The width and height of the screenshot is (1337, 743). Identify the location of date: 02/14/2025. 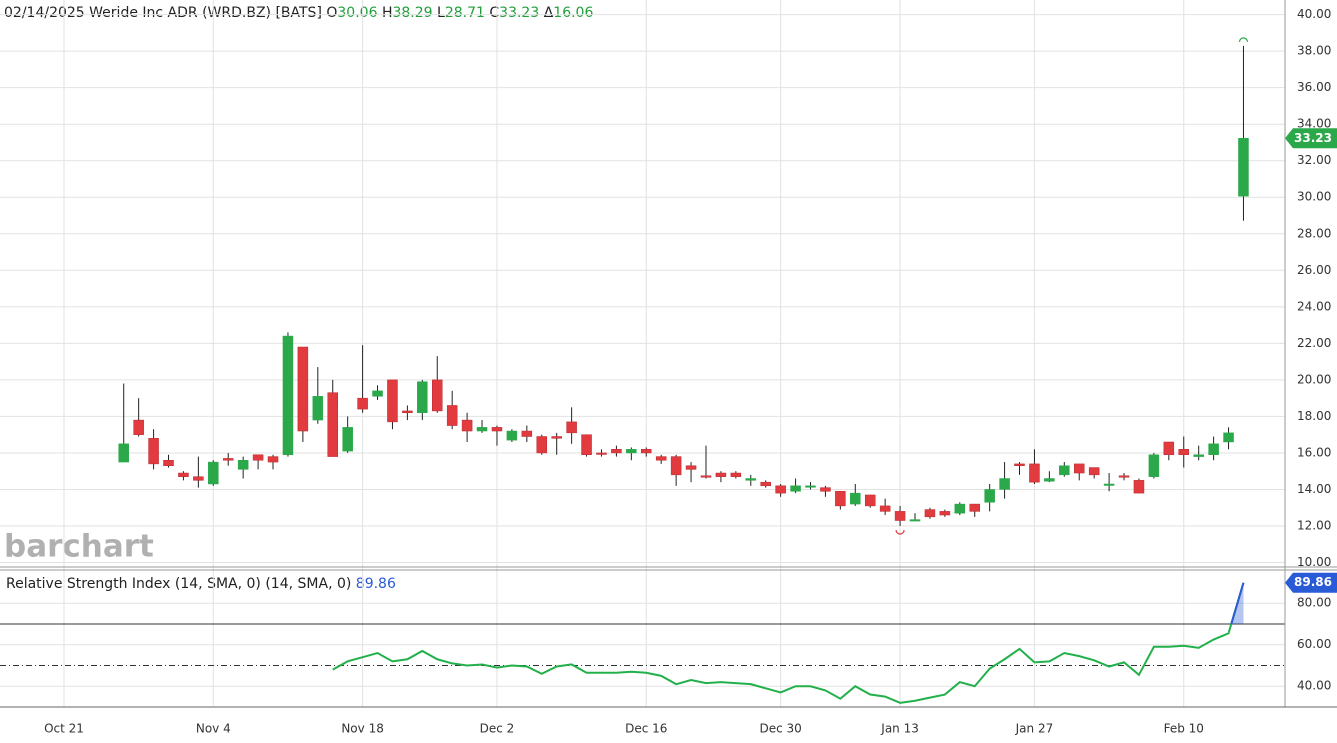
(44, 13).